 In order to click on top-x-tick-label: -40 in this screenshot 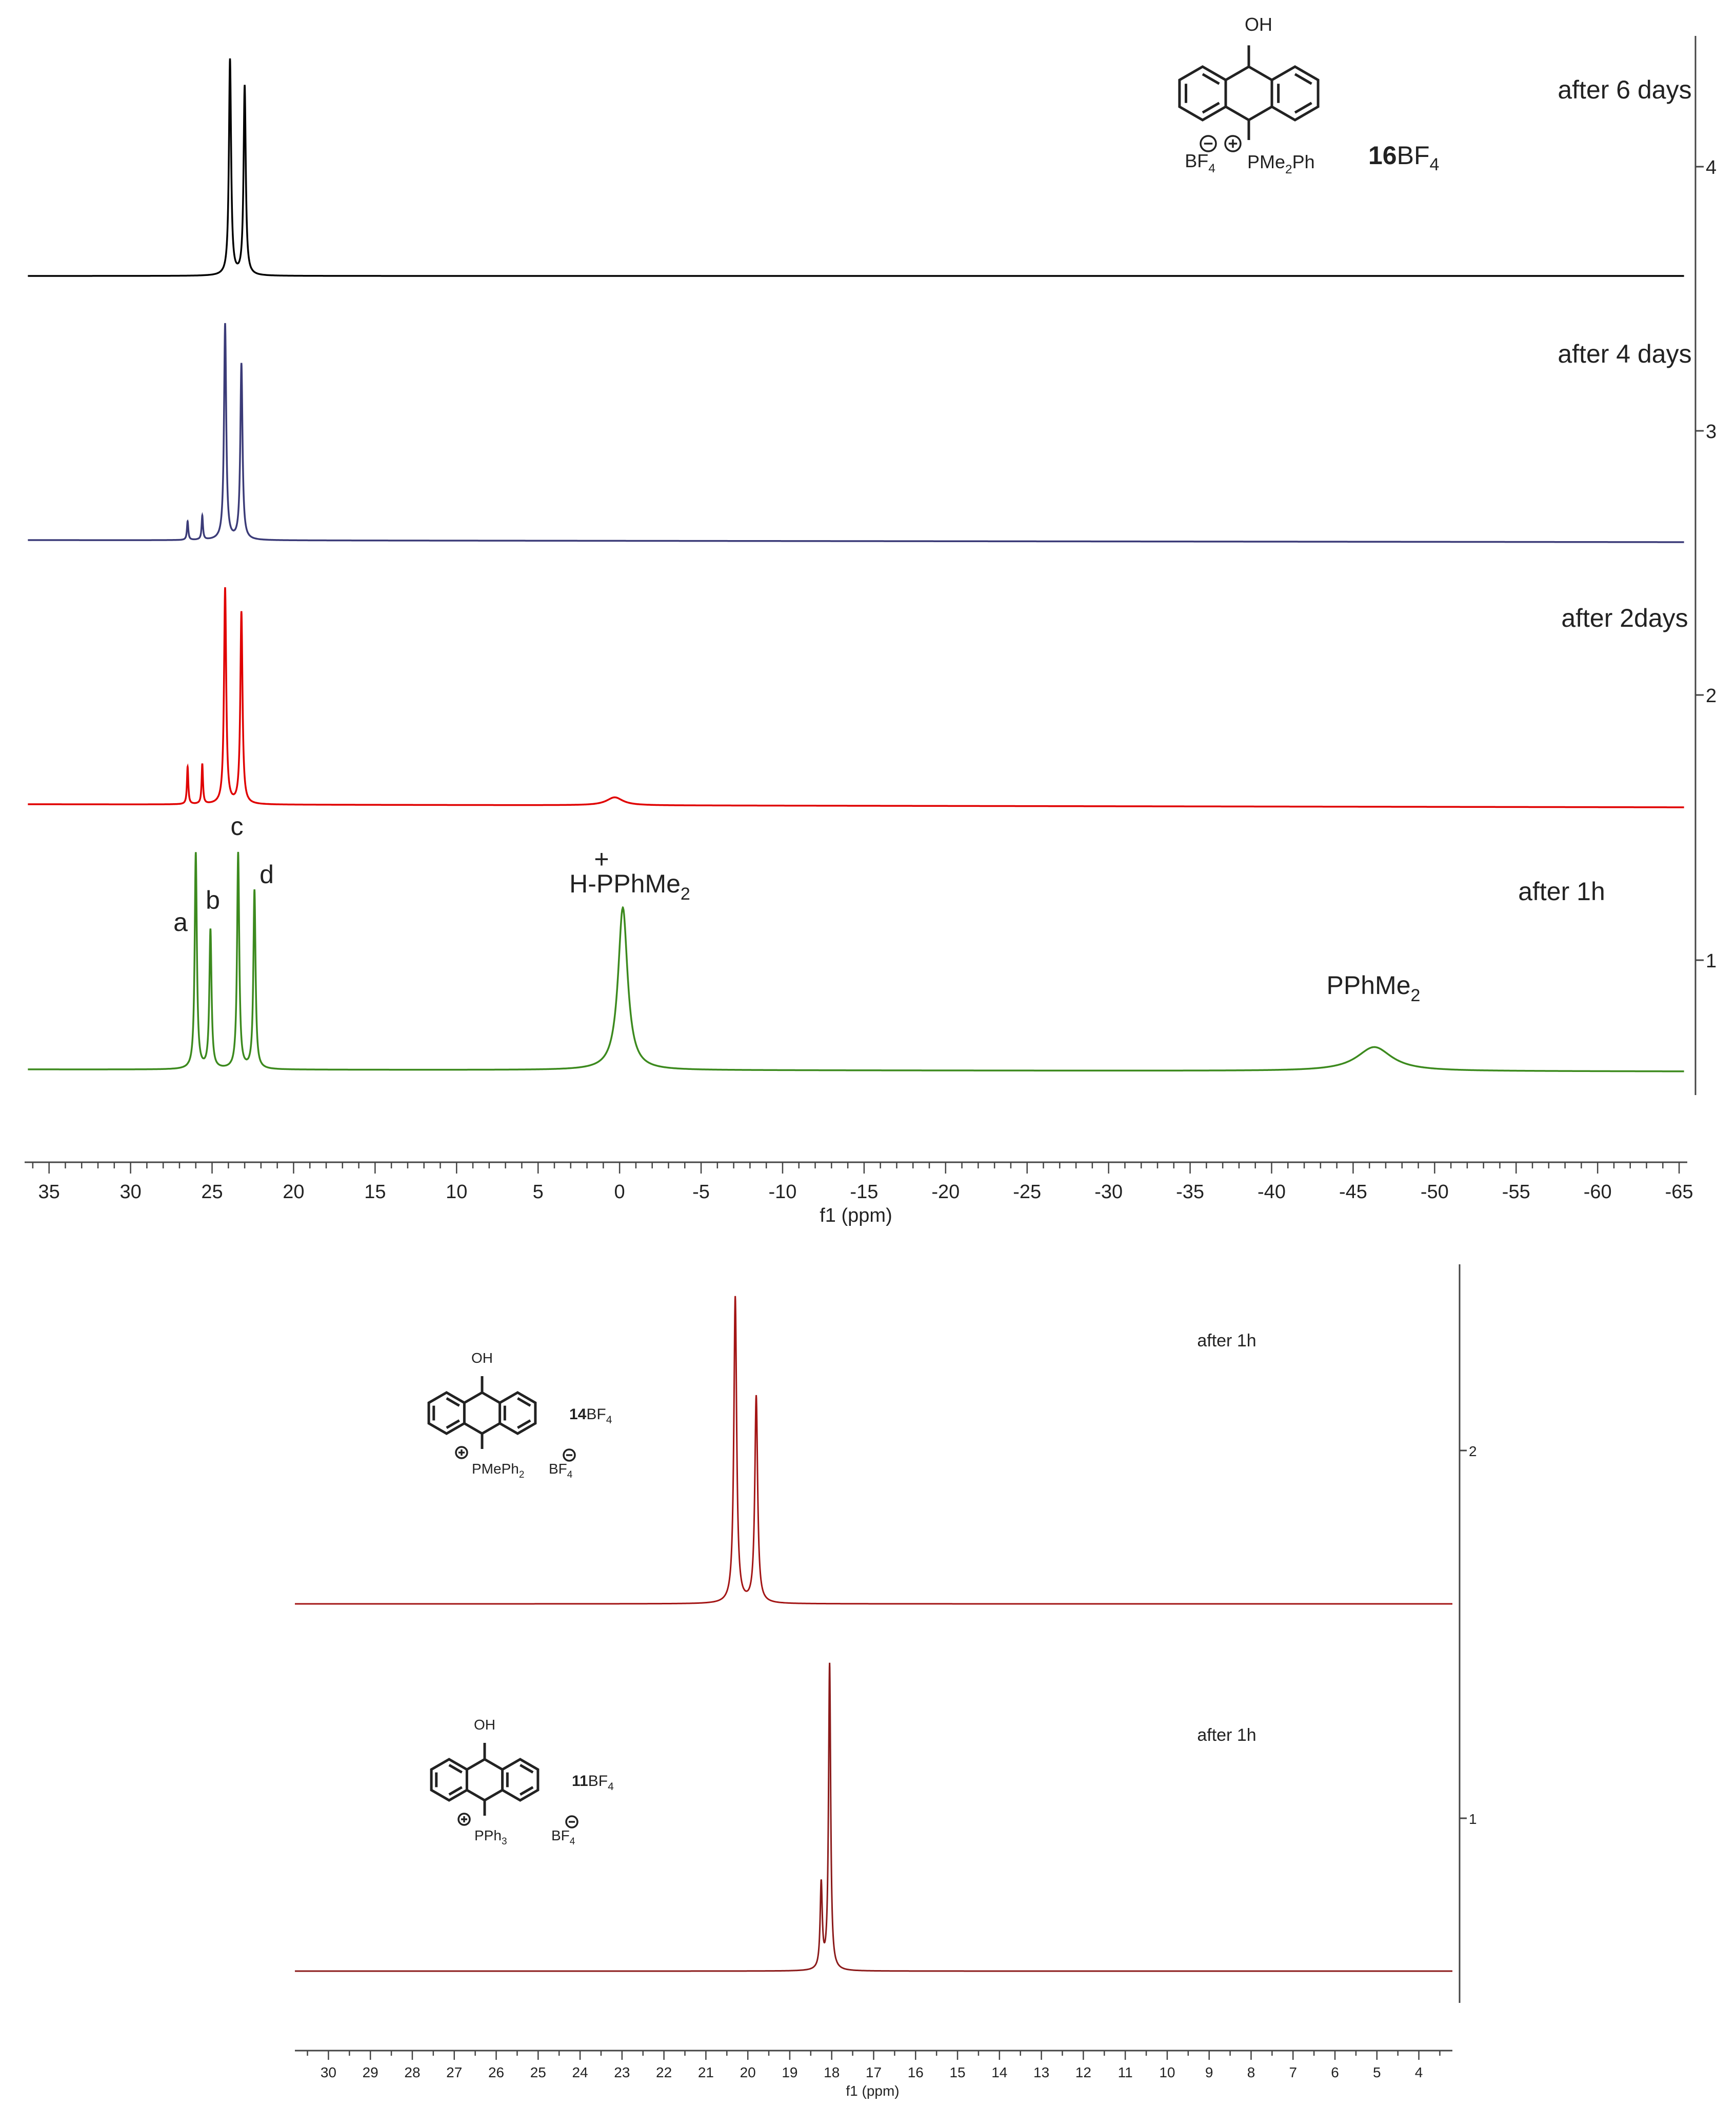, I will do `click(1272, 1192)`.